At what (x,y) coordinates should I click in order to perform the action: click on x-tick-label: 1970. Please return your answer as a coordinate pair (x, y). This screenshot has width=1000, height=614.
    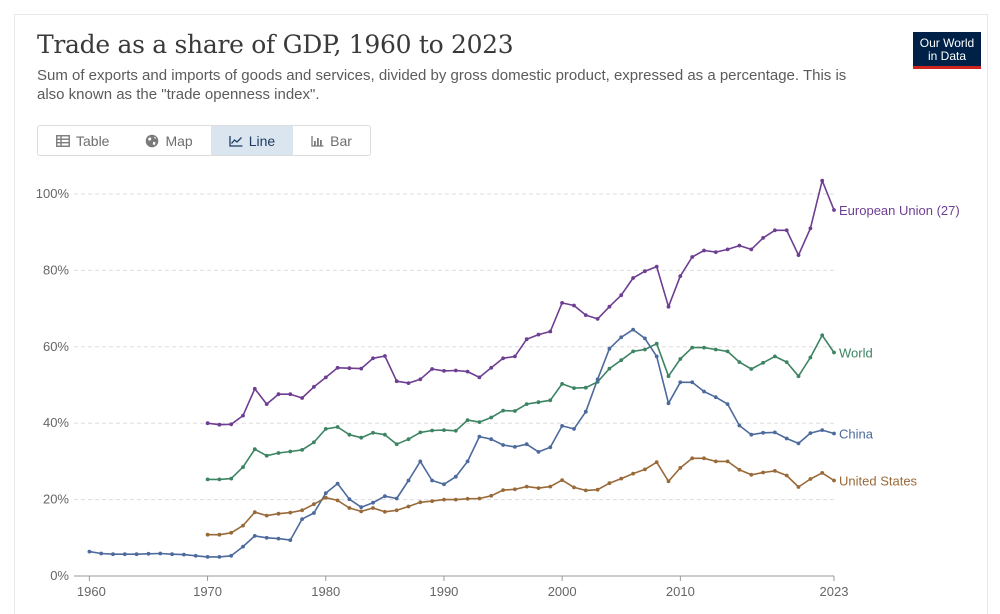
    Looking at the image, I should click on (207, 591).